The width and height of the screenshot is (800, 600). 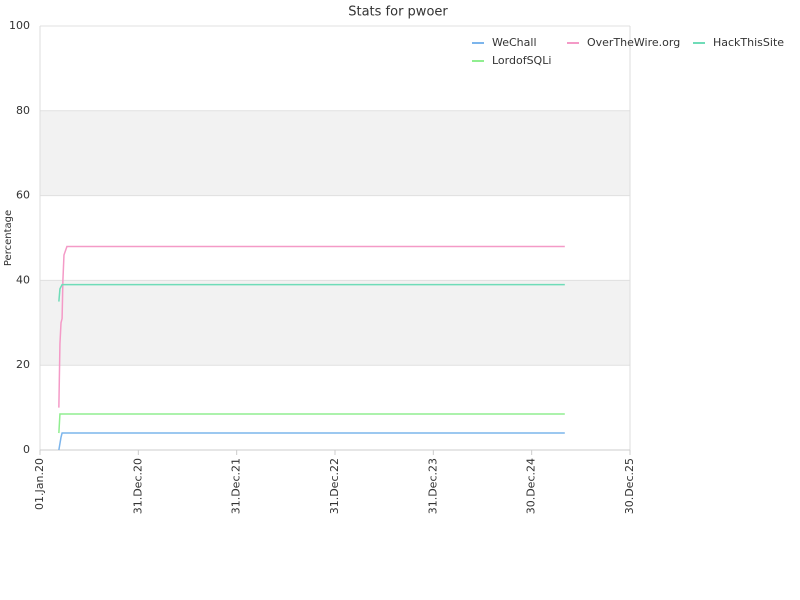 I want to click on x-tick-label: 31.Dec.20, so click(x=137, y=486).